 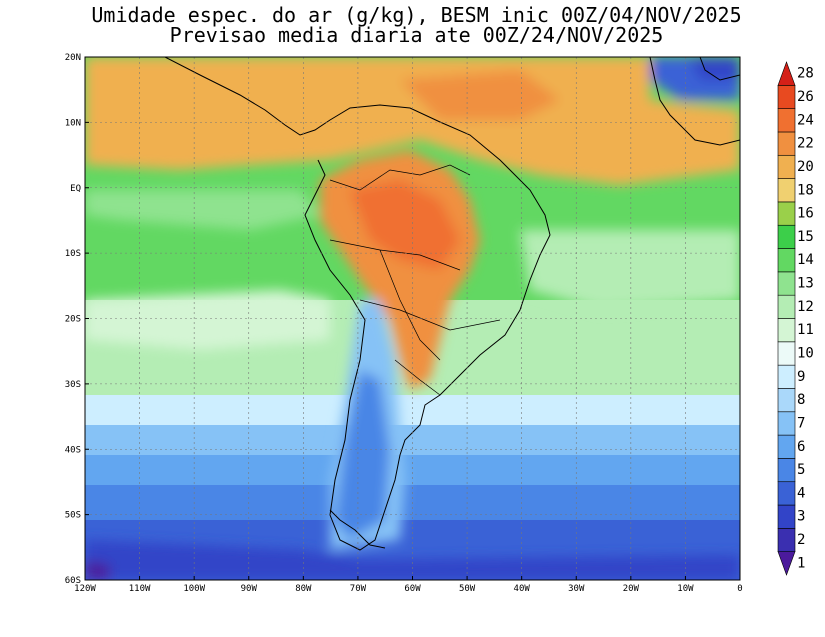 What do you see at coordinates (805, 307) in the screenshot?
I see `colorbar-label: 12` at bounding box center [805, 307].